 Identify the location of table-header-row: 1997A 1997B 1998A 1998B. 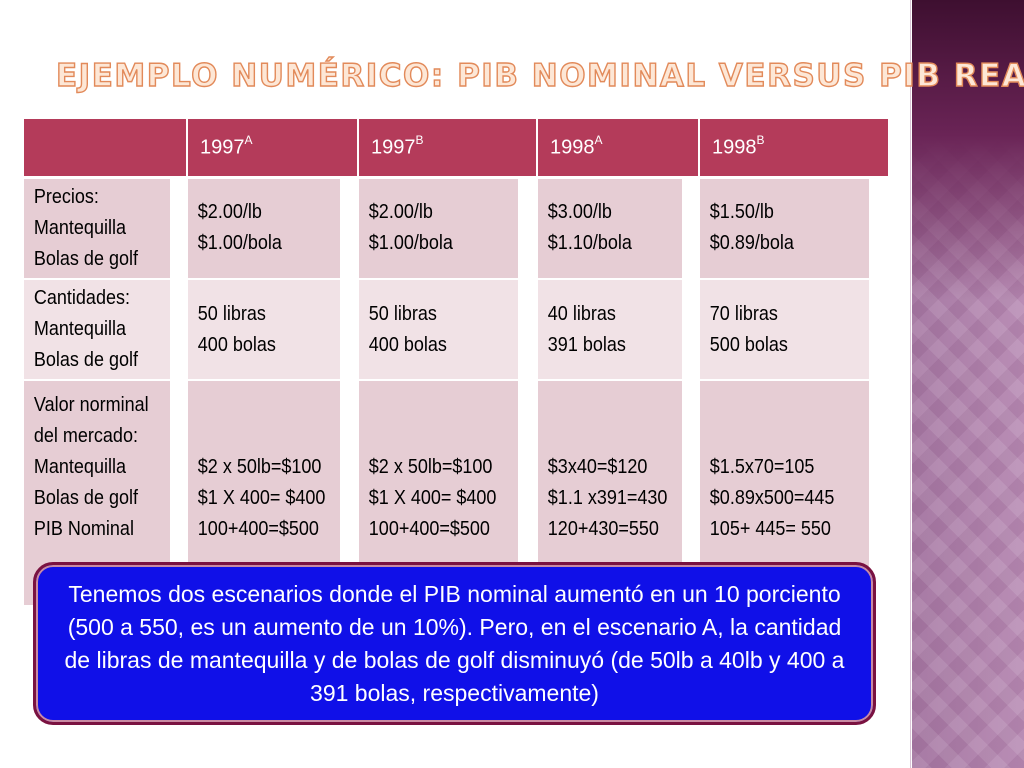
(456, 149).